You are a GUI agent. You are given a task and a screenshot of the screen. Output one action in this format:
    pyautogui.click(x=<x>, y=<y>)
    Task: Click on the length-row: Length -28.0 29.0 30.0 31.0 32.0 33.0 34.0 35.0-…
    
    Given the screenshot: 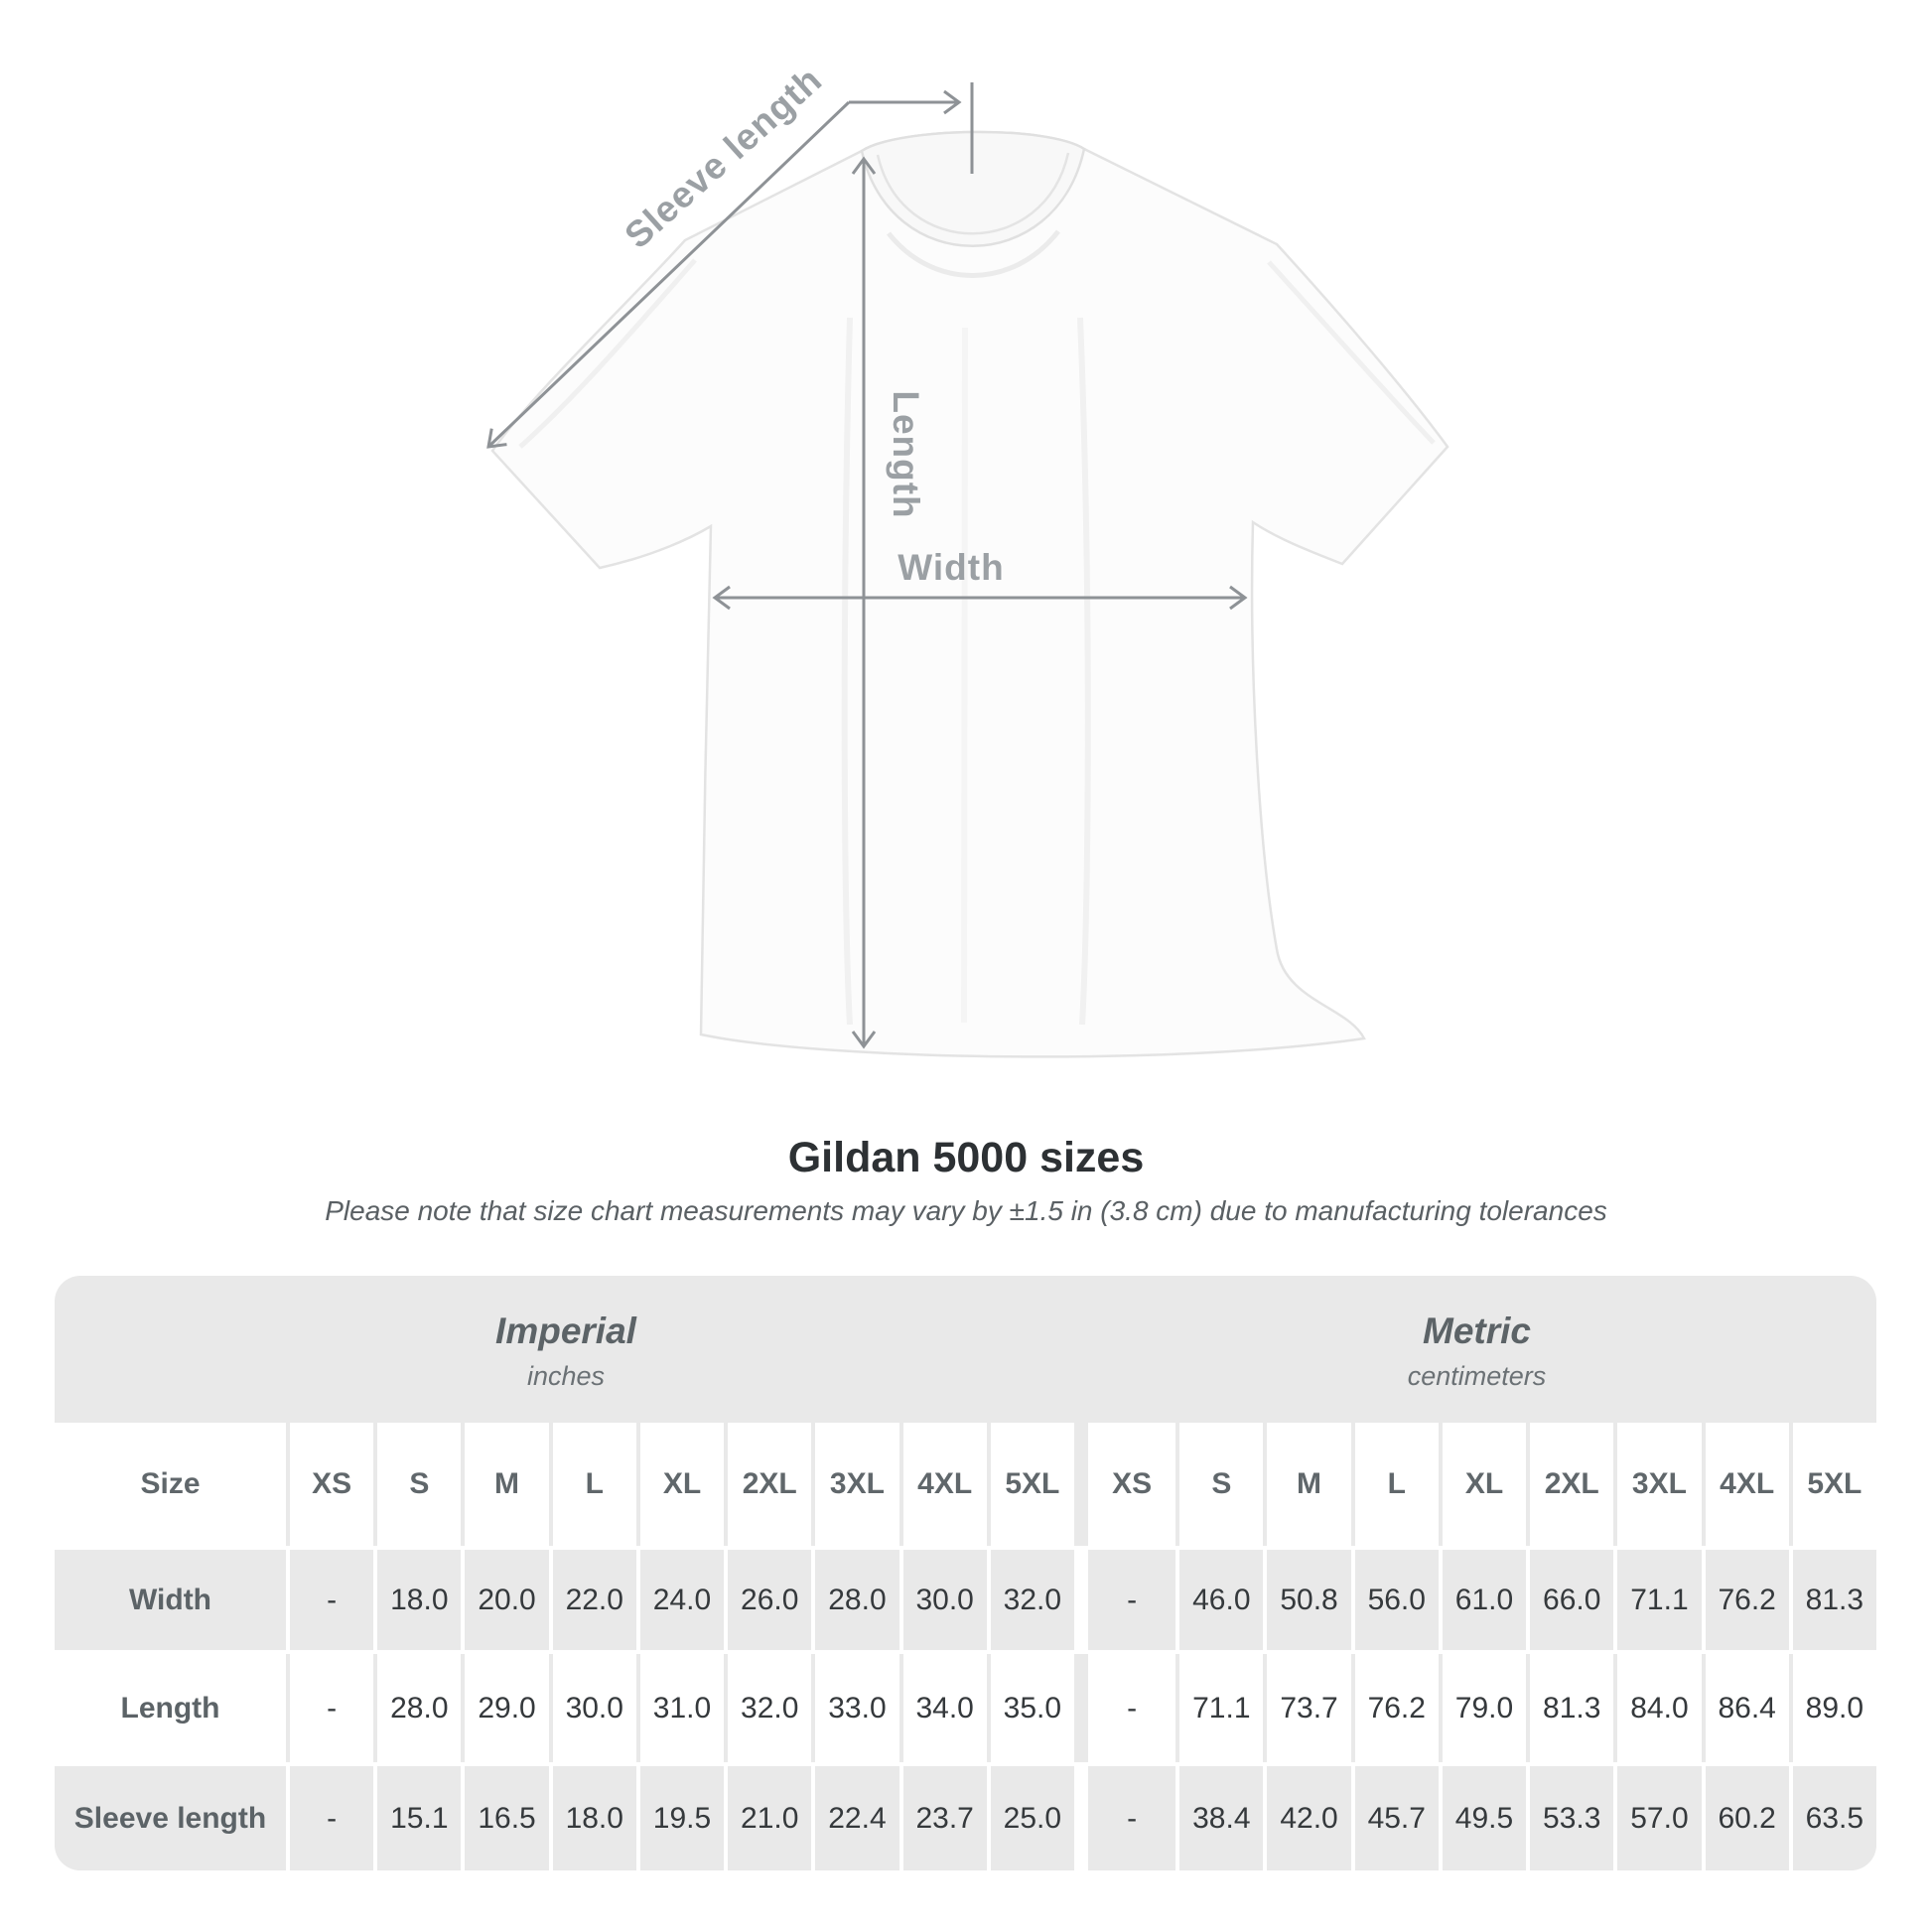 What is the action you would take?
    pyautogui.click(x=966, y=1708)
    